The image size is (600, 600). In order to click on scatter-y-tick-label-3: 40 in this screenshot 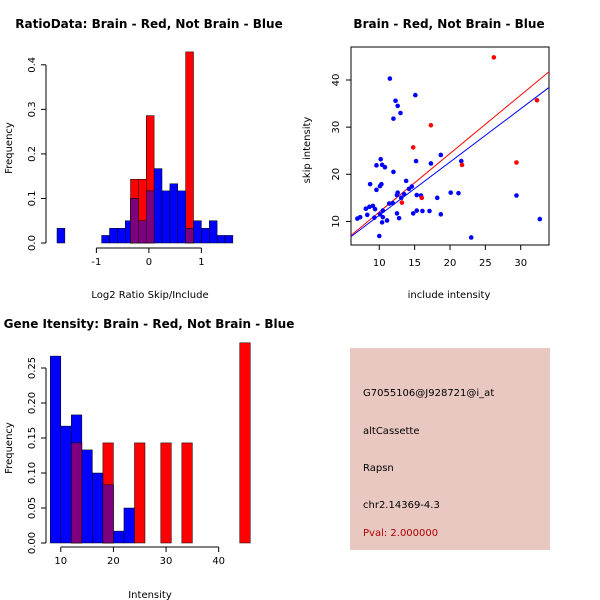, I will do `click(336, 80)`.